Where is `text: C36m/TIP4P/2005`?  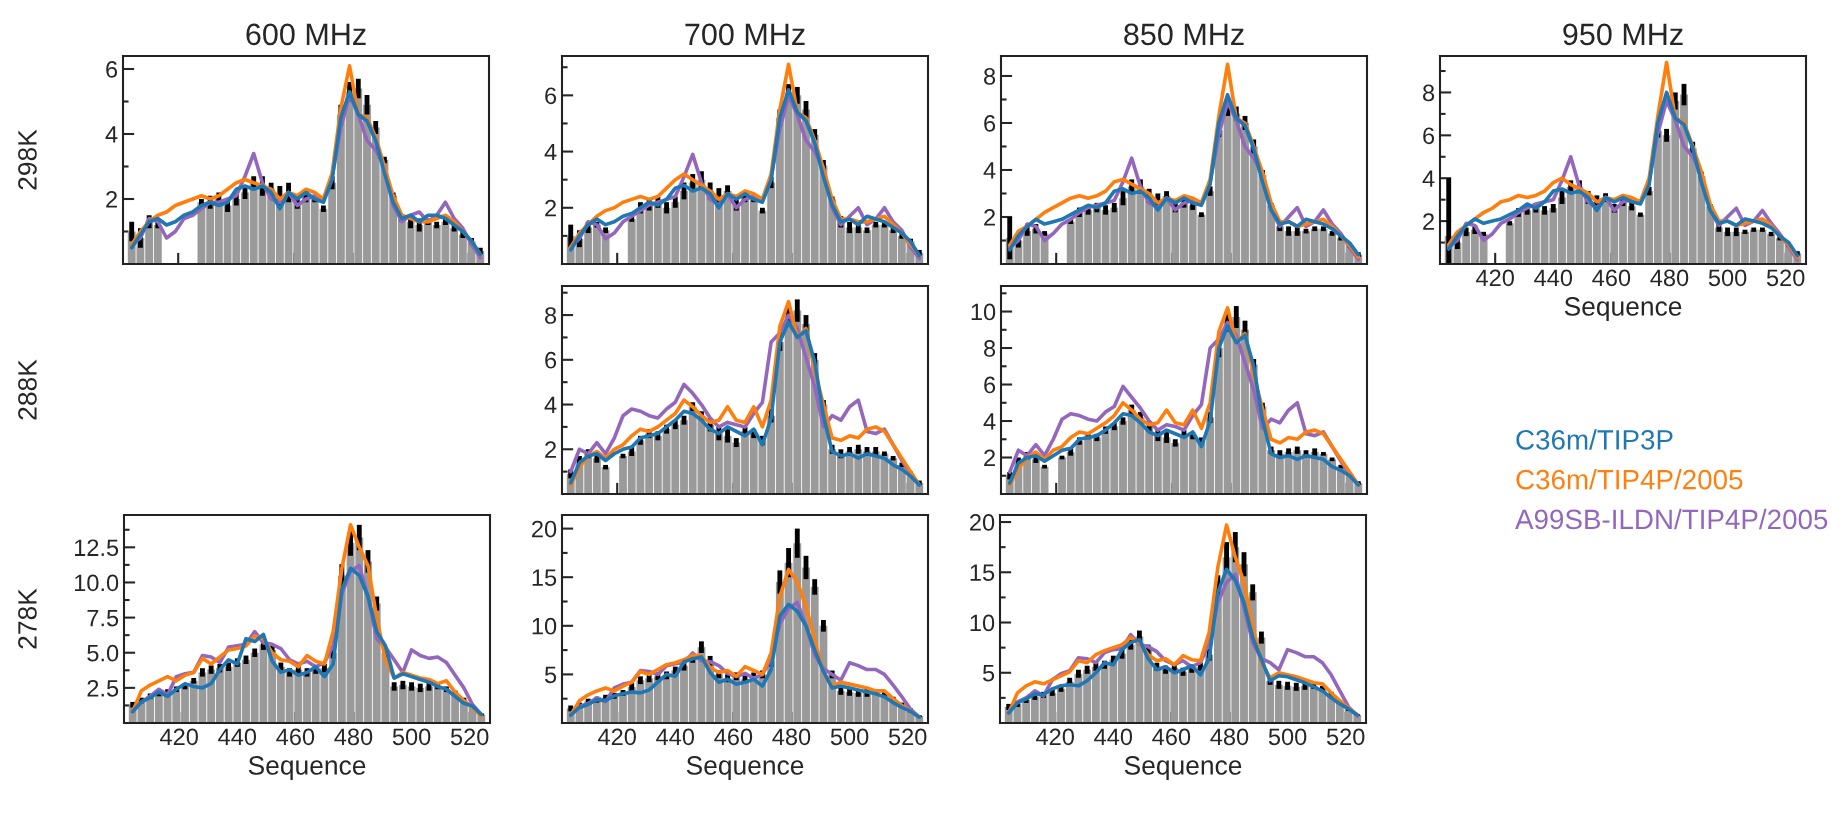
text: C36m/TIP4P/2005 is located at coordinates (1629, 479).